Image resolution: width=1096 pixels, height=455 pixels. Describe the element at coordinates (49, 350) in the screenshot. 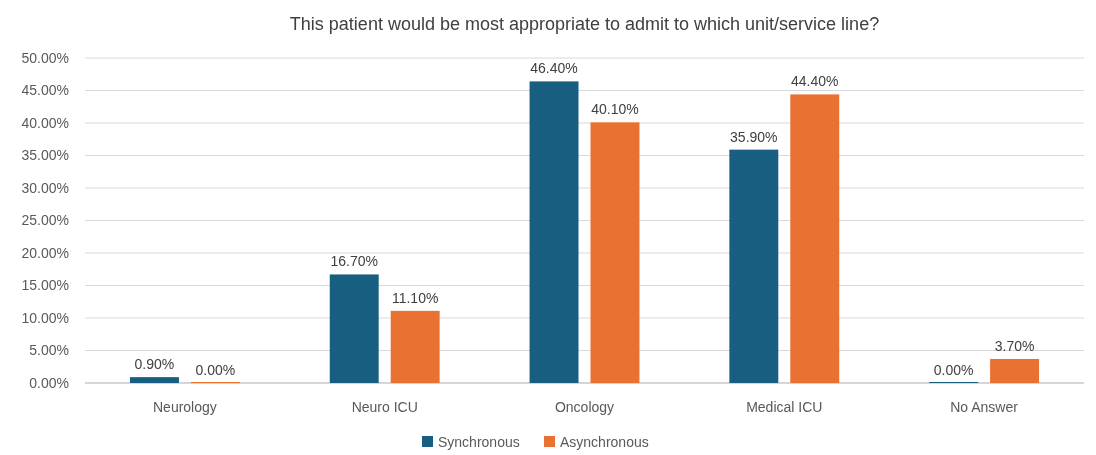

I see `y-tick-label: 5.00%` at that location.